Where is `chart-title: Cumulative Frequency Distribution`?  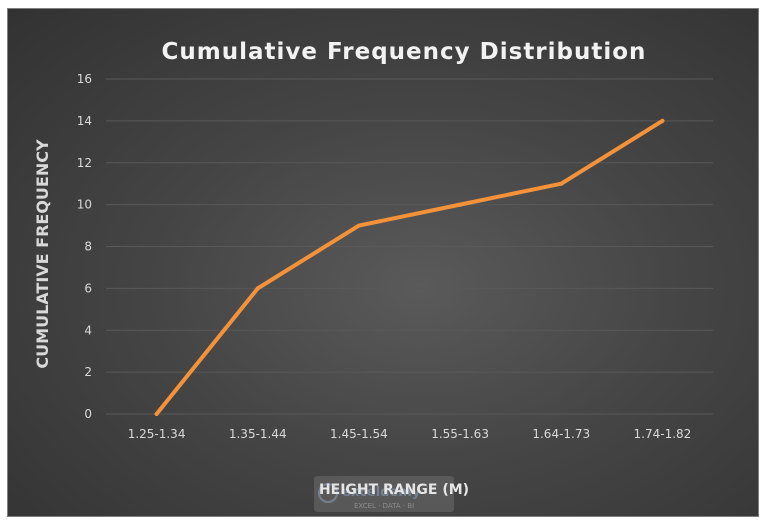
chart-title: Cumulative Frequency Distribution is located at coordinates (404, 52).